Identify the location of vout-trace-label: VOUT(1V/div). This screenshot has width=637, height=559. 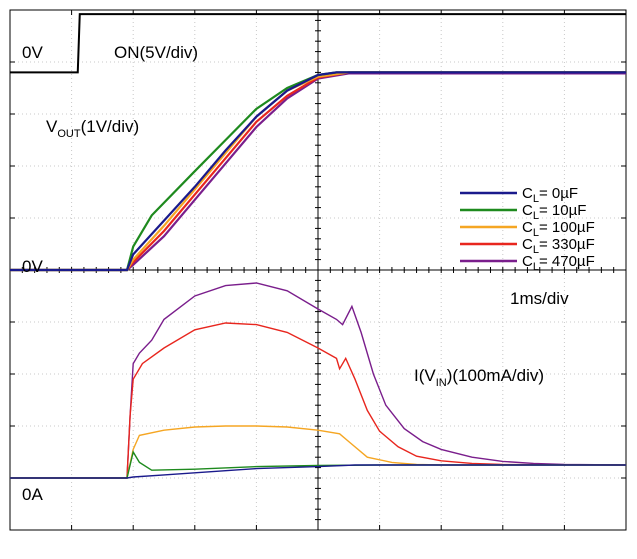
(92, 128).